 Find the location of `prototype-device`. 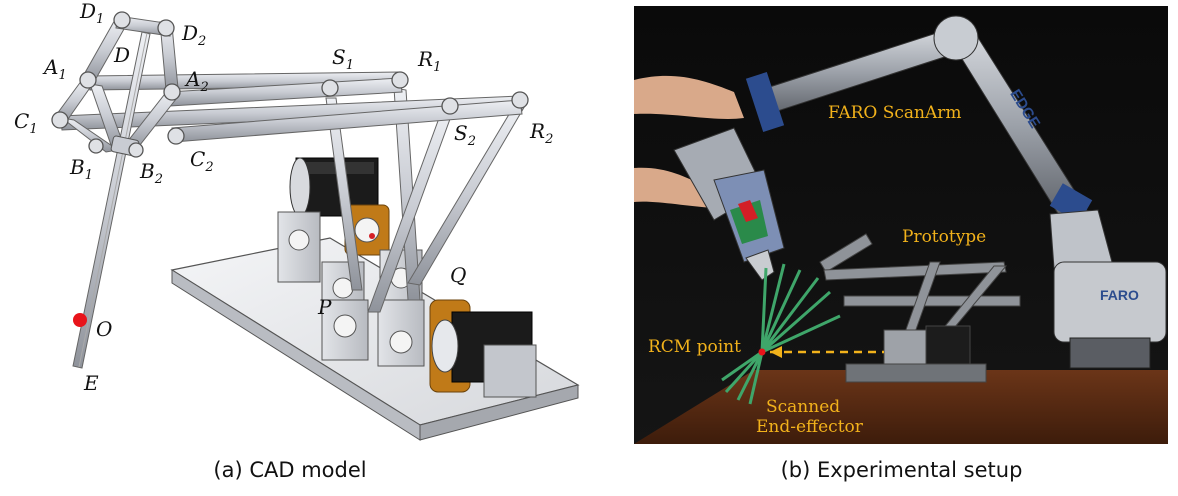

prototype-device is located at coordinates (920, 308).